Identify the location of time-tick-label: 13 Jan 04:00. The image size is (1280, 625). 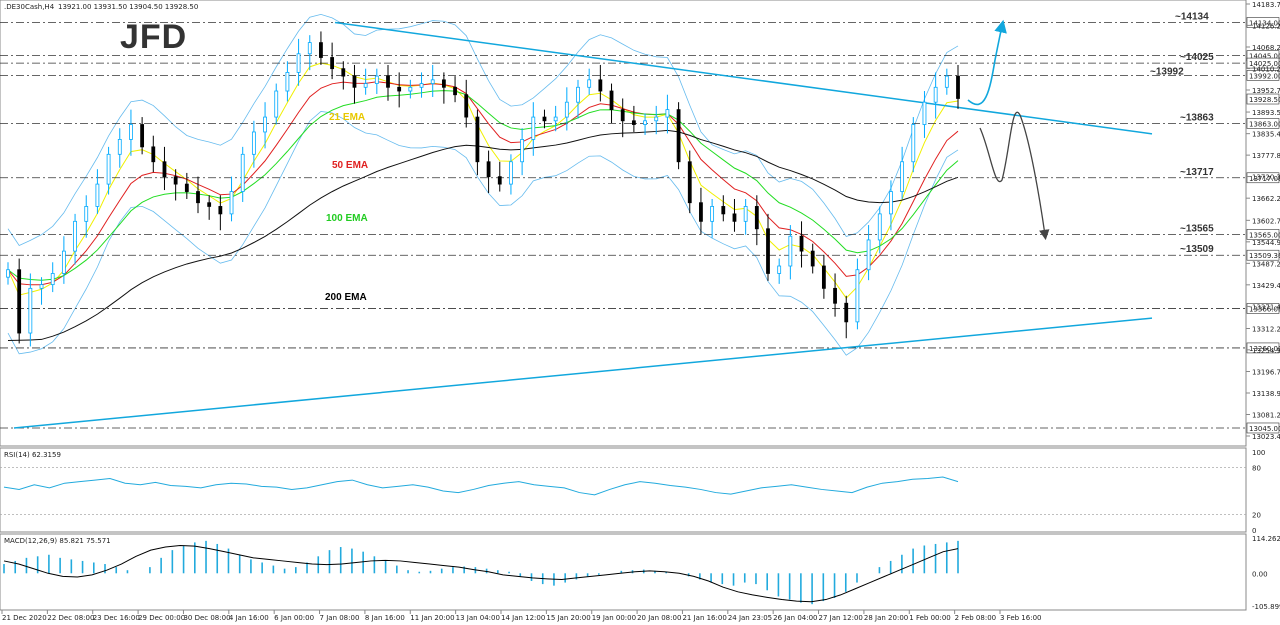
(478, 618).